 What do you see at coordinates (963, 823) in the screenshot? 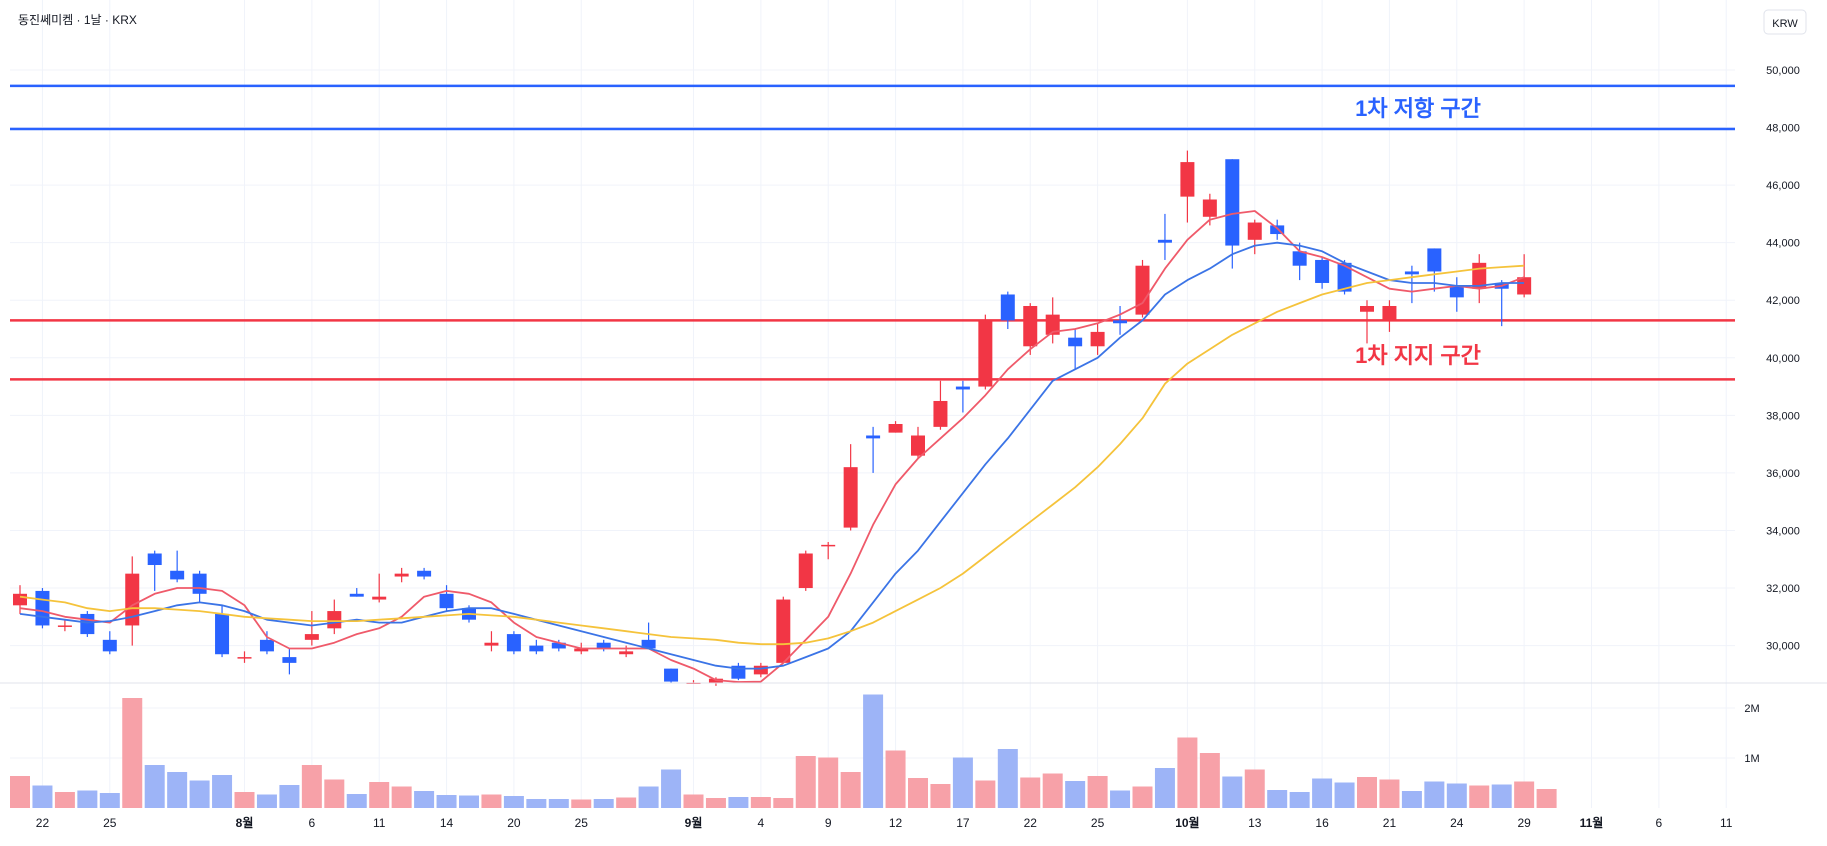
I see `time-tick-label: 17` at bounding box center [963, 823].